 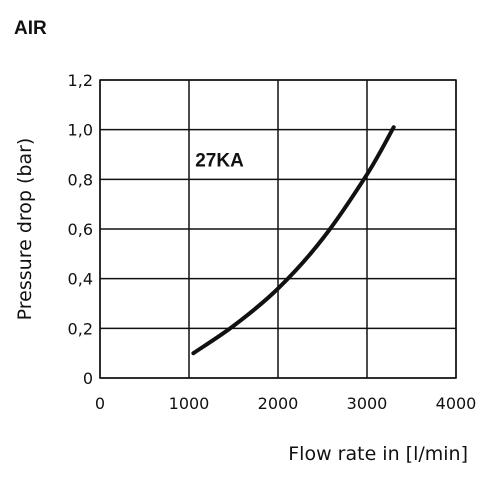 What do you see at coordinates (367, 403) in the screenshot?
I see `x-tick-label: 3000` at bounding box center [367, 403].